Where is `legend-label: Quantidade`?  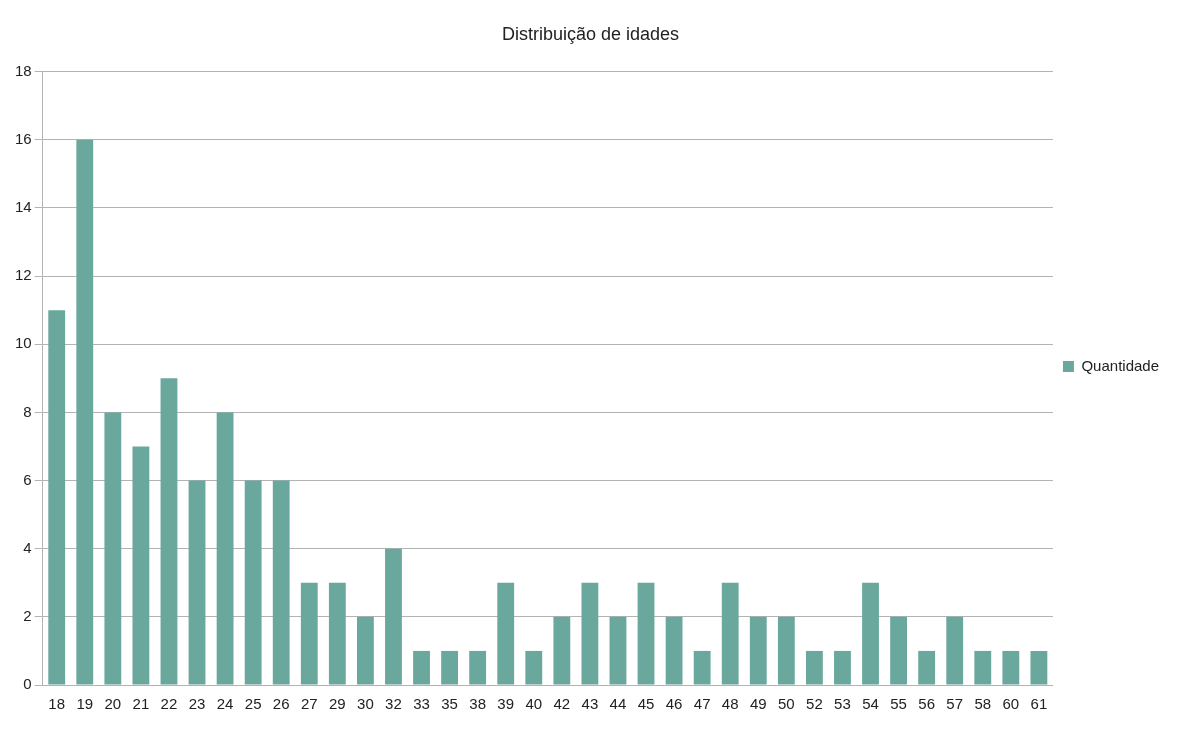
legend-label: Quantidade is located at coordinates (1120, 365).